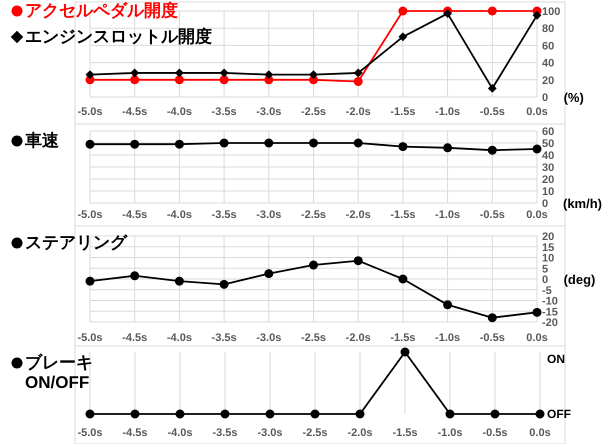 Image resolution: width=614 pixels, height=444 pixels. Describe the element at coordinates (556, 359) in the screenshot. I see `annotation: ON` at that location.